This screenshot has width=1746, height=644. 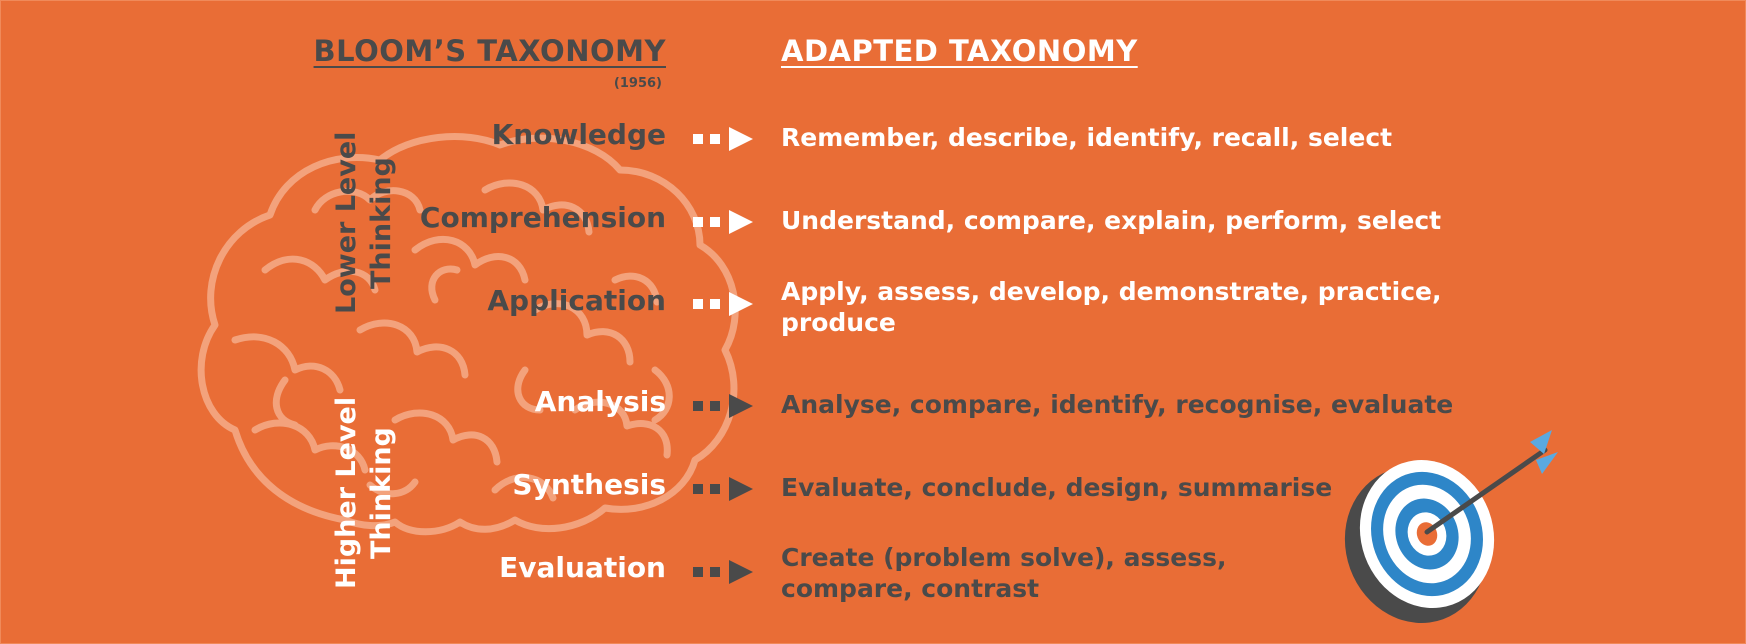 What do you see at coordinates (576, 300) in the screenshot?
I see `level-application: Application` at bounding box center [576, 300].